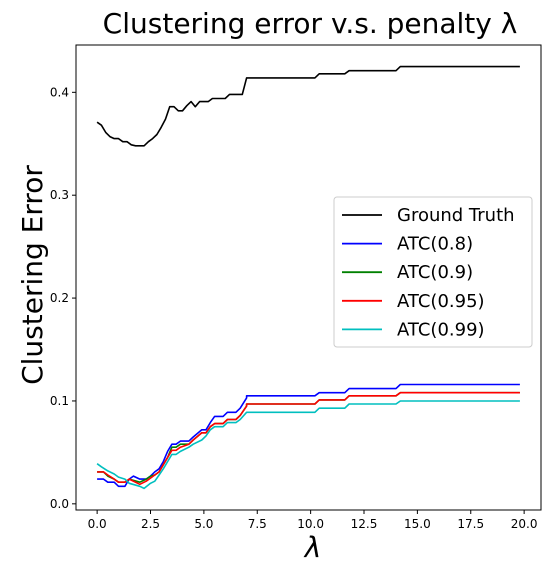 The width and height of the screenshot is (551, 573). Describe the element at coordinates (150, 524) in the screenshot. I see `x-tick-label: 2.5` at that location.